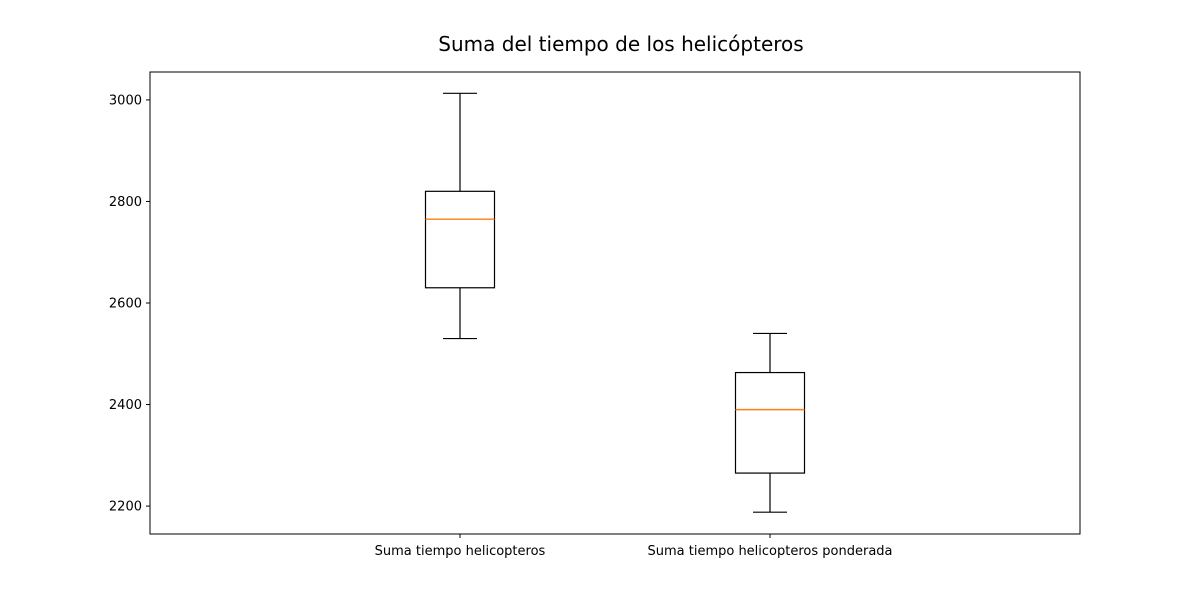  Describe the element at coordinates (620, 44) in the screenshot. I see `chart-title: Suma del tiempo de los helicópteros` at that location.